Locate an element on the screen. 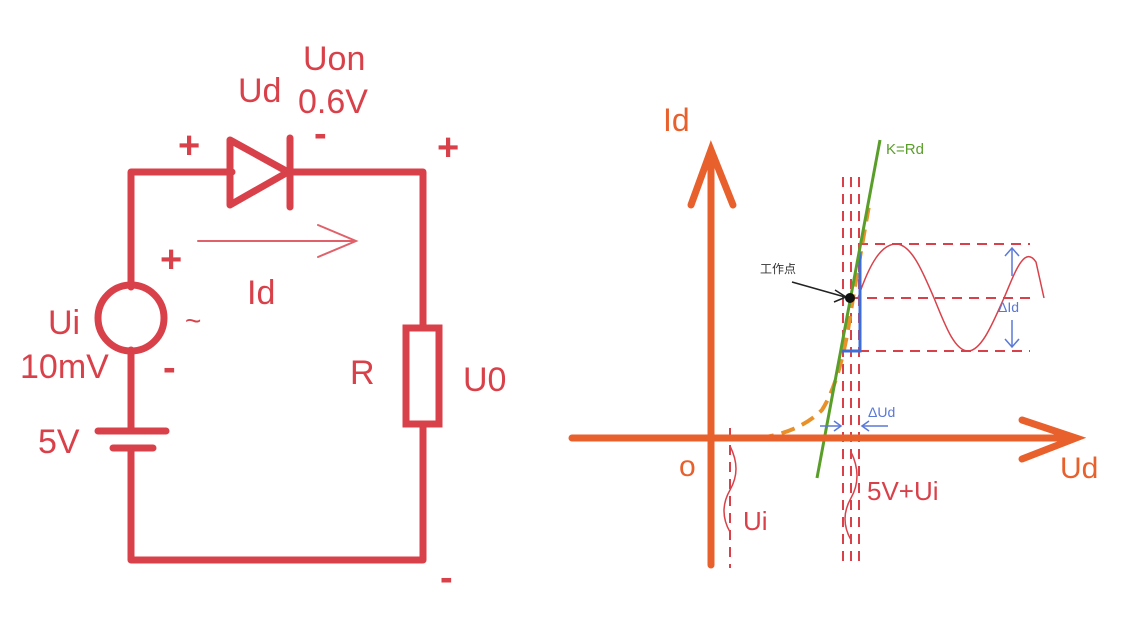 Image resolution: width=1134 pixels, height=639 pixels. y-axis-label: Id is located at coordinates (676, 120).